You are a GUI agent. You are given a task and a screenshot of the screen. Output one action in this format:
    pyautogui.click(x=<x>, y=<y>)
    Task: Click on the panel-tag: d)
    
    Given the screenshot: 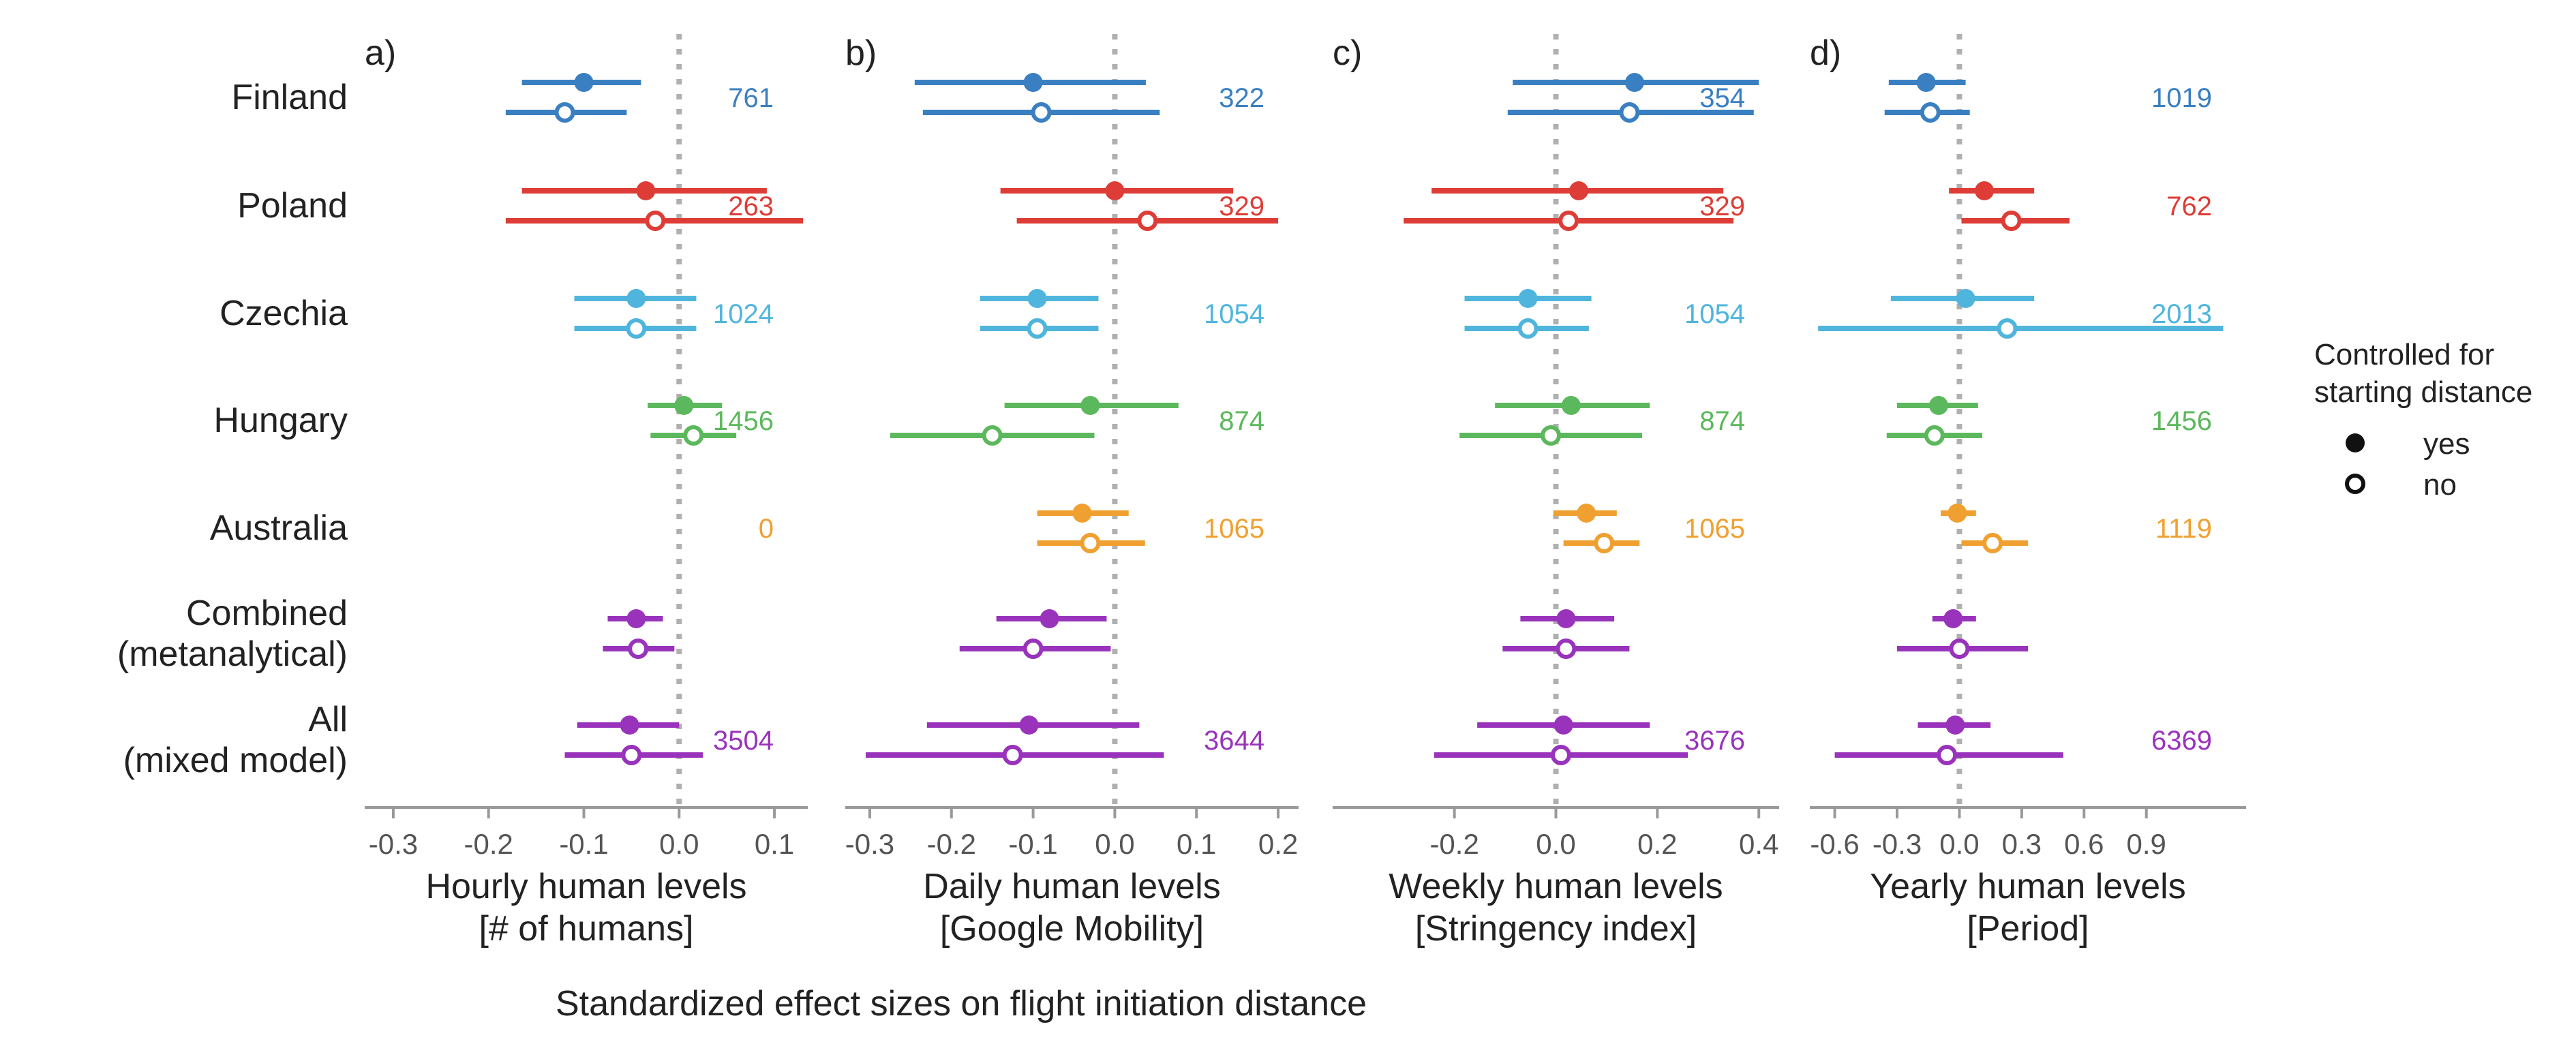 What is the action you would take?
    pyautogui.click(x=1826, y=53)
    